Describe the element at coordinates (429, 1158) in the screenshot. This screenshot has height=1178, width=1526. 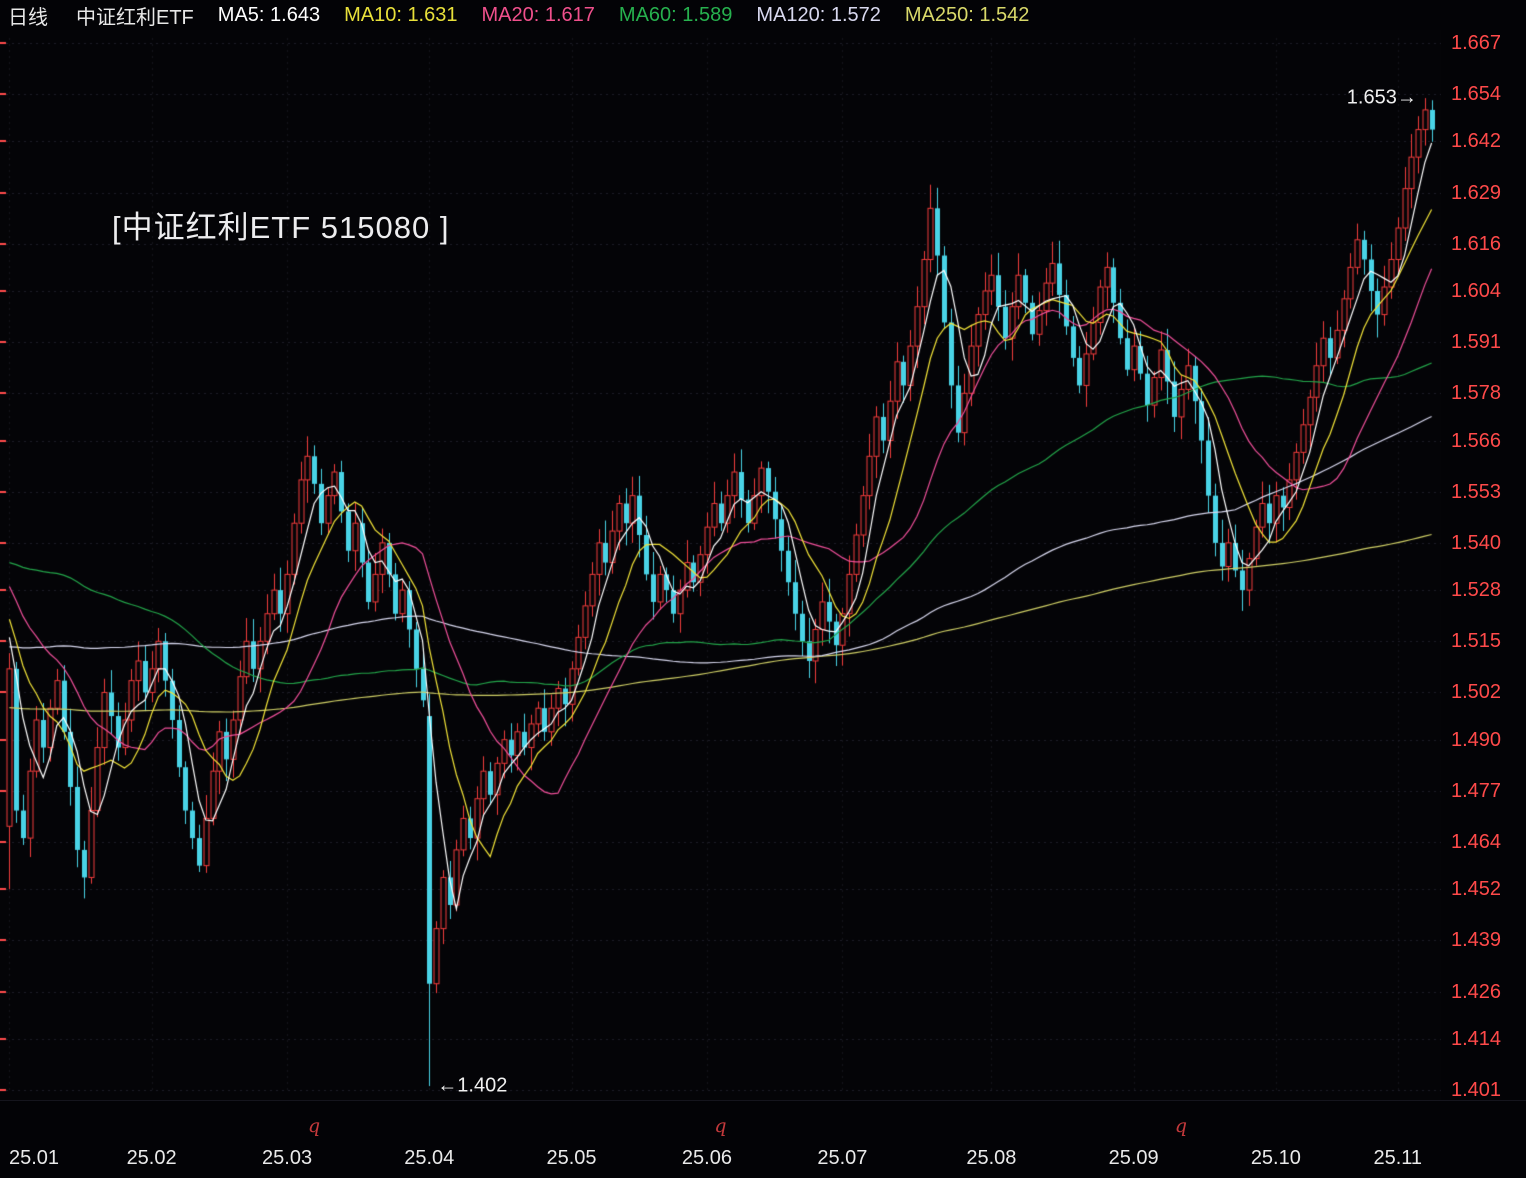
I see `time-axis-label: 25.04` at that location.